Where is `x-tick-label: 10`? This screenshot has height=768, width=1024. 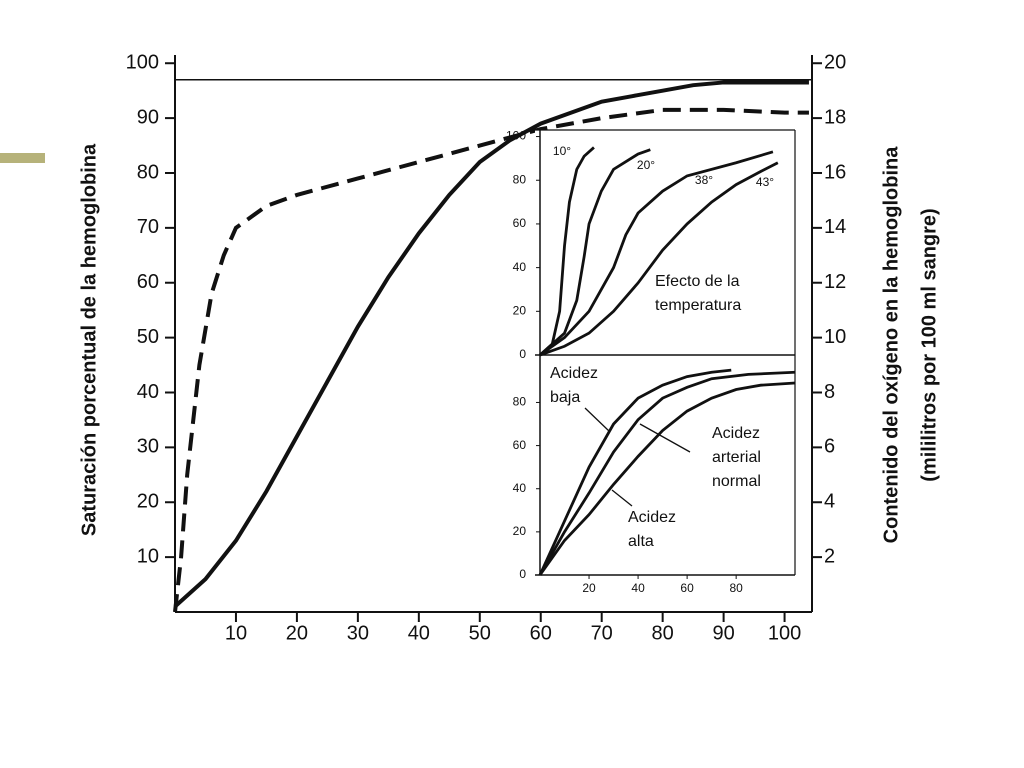 x-tick-label: 10 is located at coordinates (236, 633).